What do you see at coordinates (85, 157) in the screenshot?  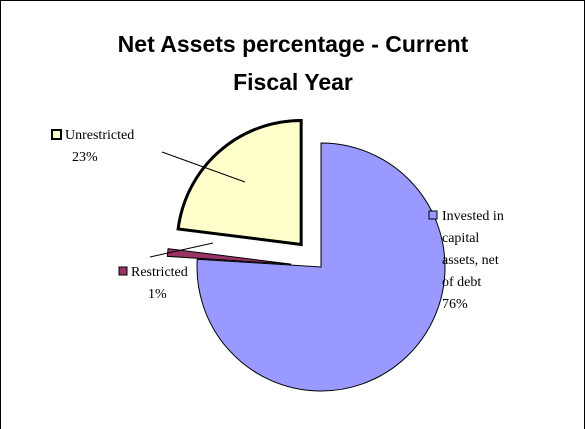 I see `label-percent-unrestricted: 23%` at bounding box center [85, 157].